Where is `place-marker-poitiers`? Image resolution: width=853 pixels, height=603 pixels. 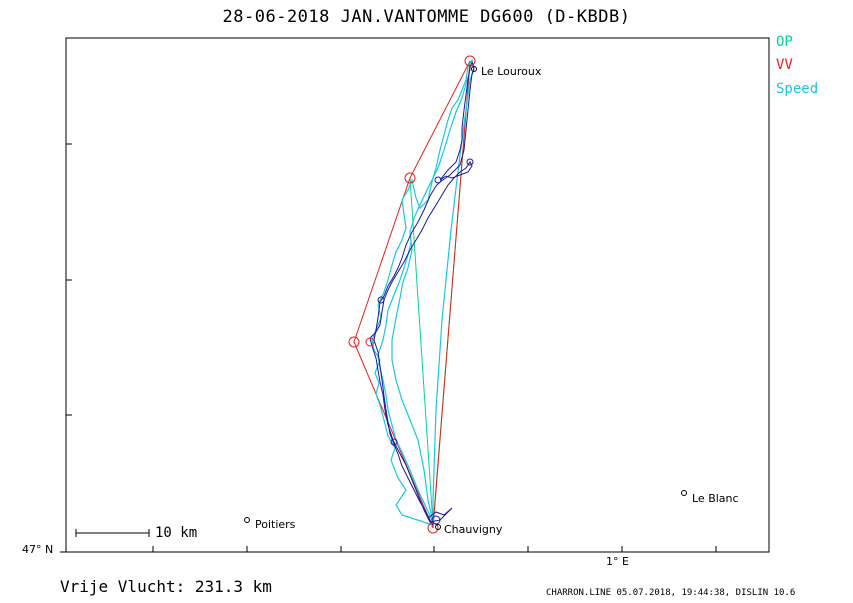
place-marker-poitiers is located at coordinates (247, 520).